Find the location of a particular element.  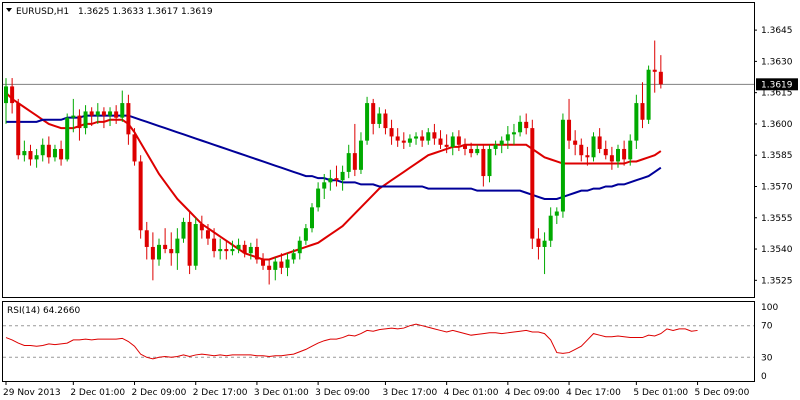

y-tick-label: 1.3600 is located at coordinates (777, 125).